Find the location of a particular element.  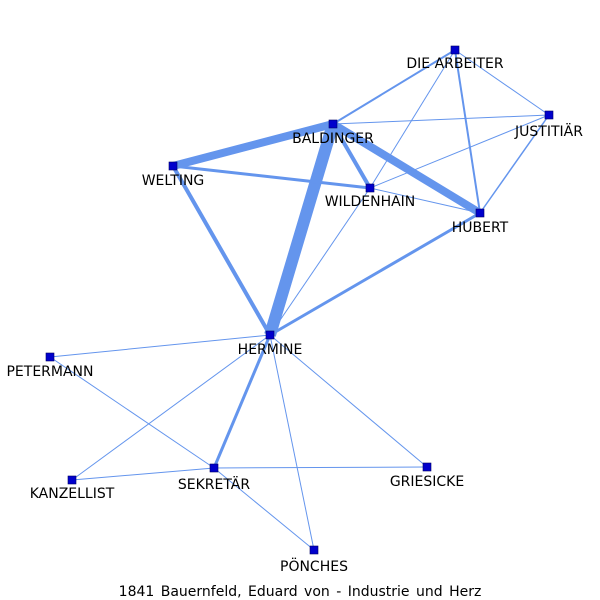

edge-baldinger-justitiar is located at coordinates (441, 119).